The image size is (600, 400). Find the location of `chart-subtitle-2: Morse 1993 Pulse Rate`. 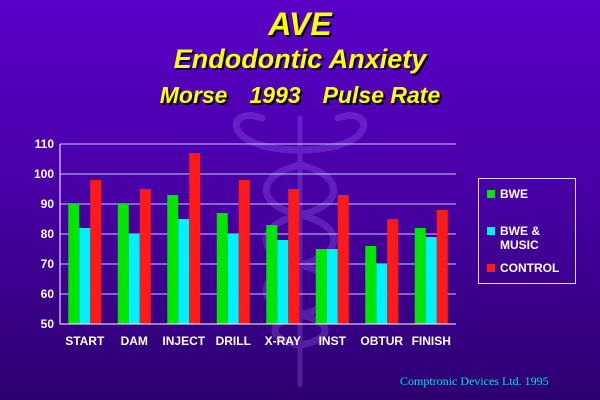

chart-subtitle-2: Morse 1993 Pulse Rate is located at coordinates (300, 95).